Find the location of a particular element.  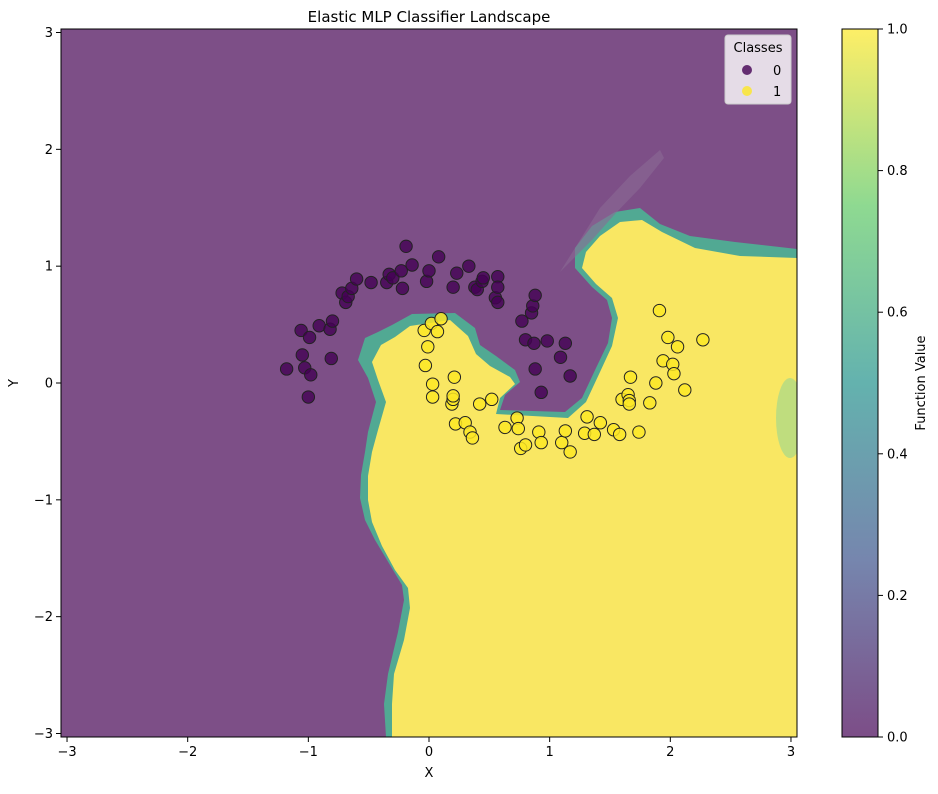

y-tick-label: −3 is located at coordinates (43, 734).